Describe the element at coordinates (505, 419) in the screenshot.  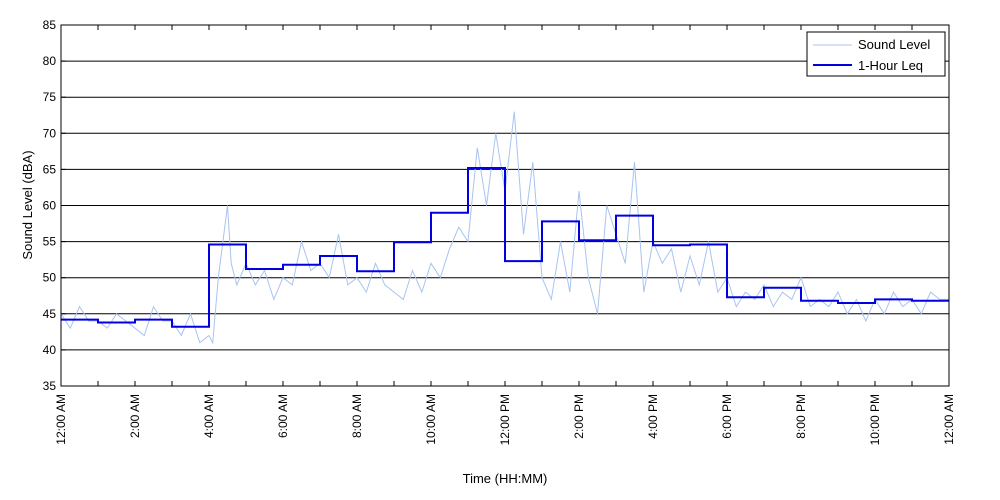
I see `x-tick-label: 12:00 PM` at that location.